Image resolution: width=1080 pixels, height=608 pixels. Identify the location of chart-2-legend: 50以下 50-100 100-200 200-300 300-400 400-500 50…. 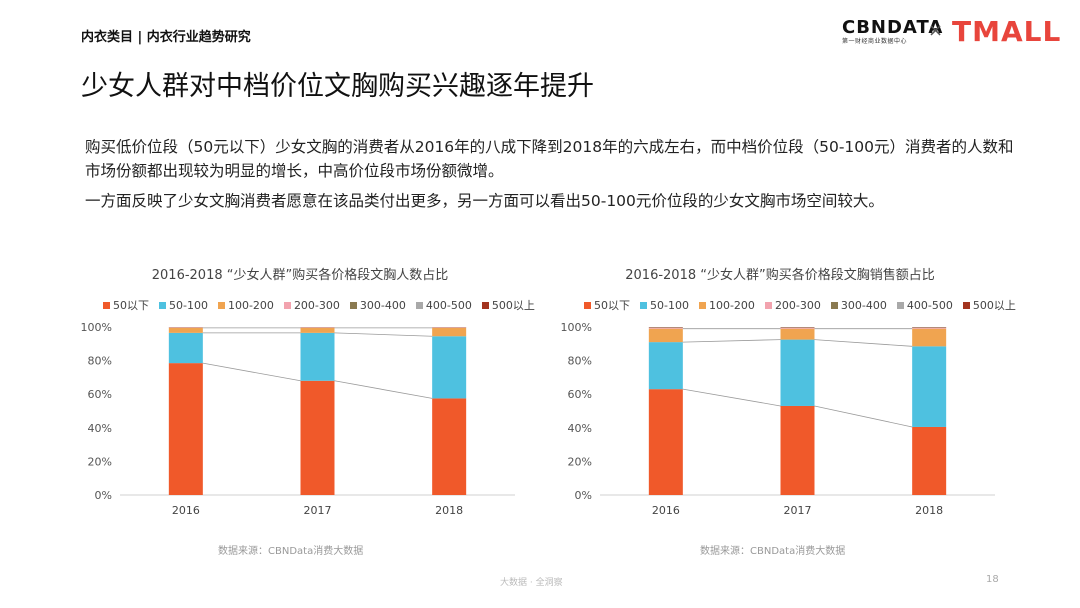
(800, 305).